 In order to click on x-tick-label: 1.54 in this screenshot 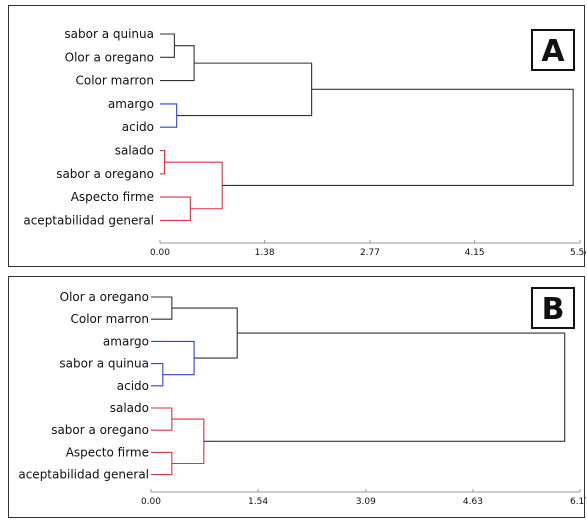, I will do `click(258, 502)`.